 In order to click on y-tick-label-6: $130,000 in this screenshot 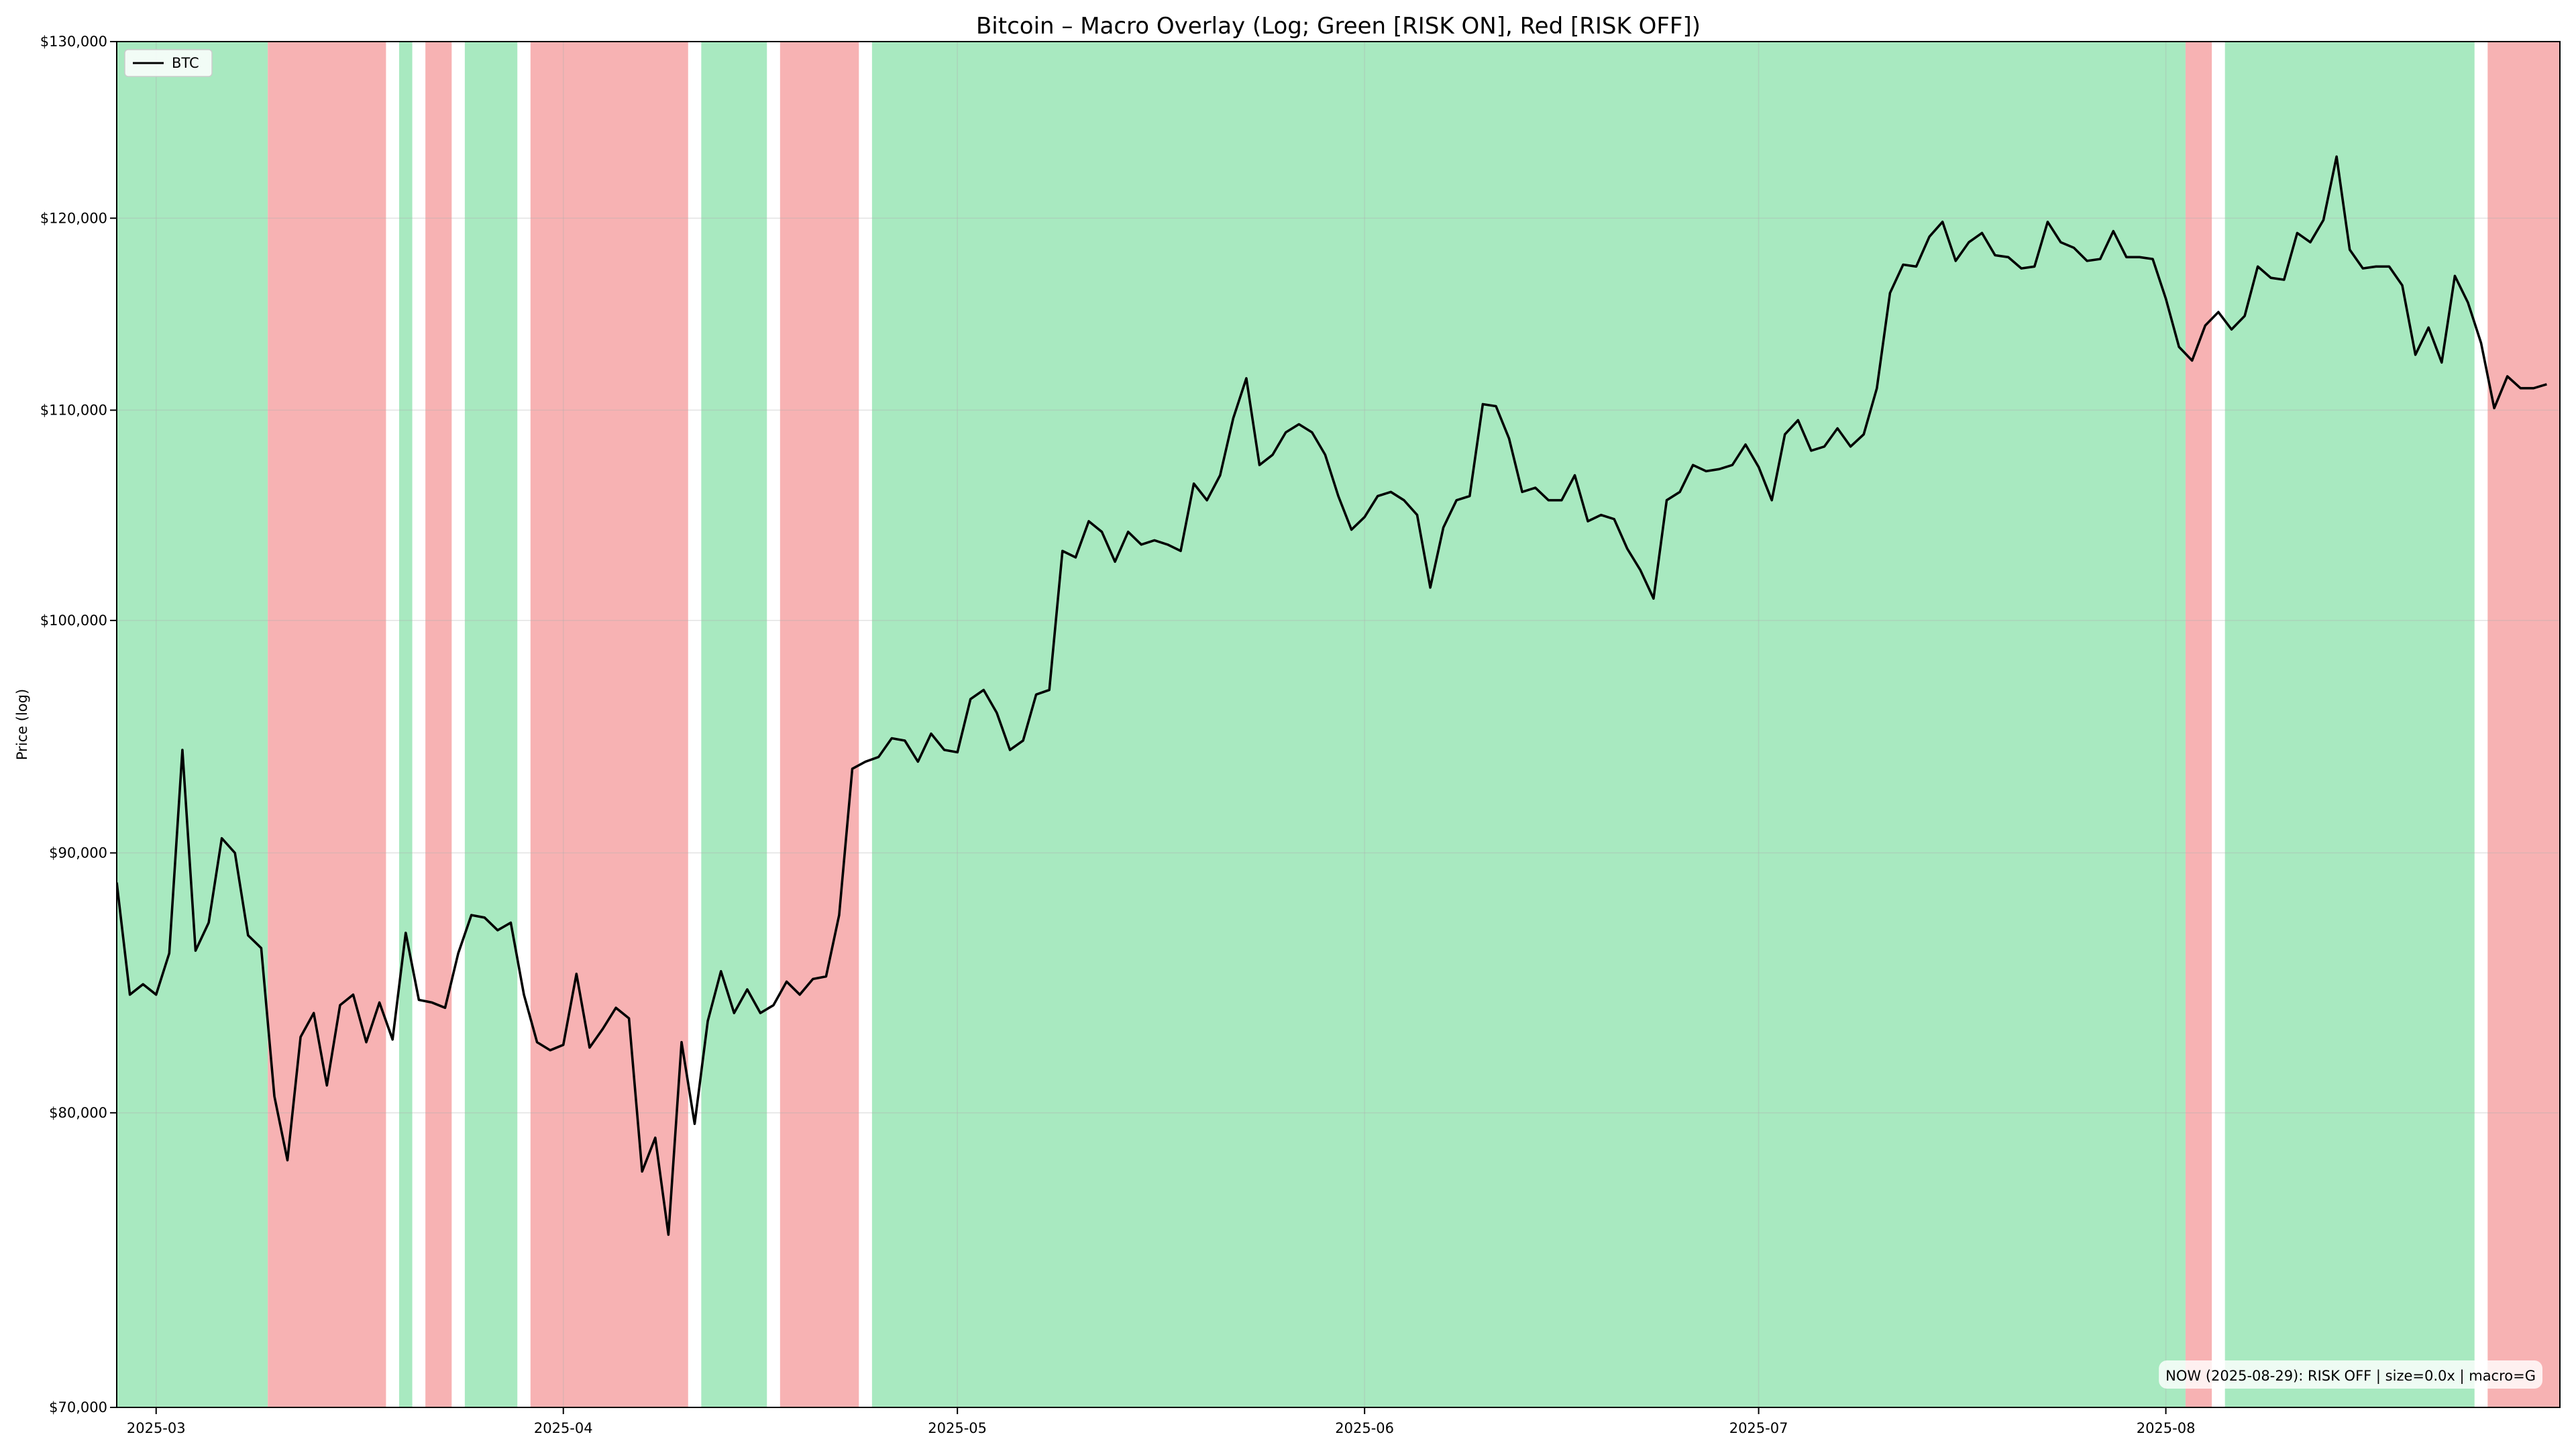, I will do `click(73, 42)`.